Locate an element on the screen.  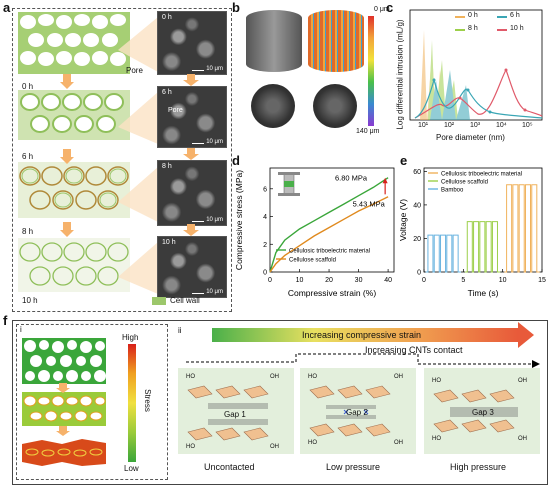
d-gap-arrowhead is located at coordinates (385, 180).